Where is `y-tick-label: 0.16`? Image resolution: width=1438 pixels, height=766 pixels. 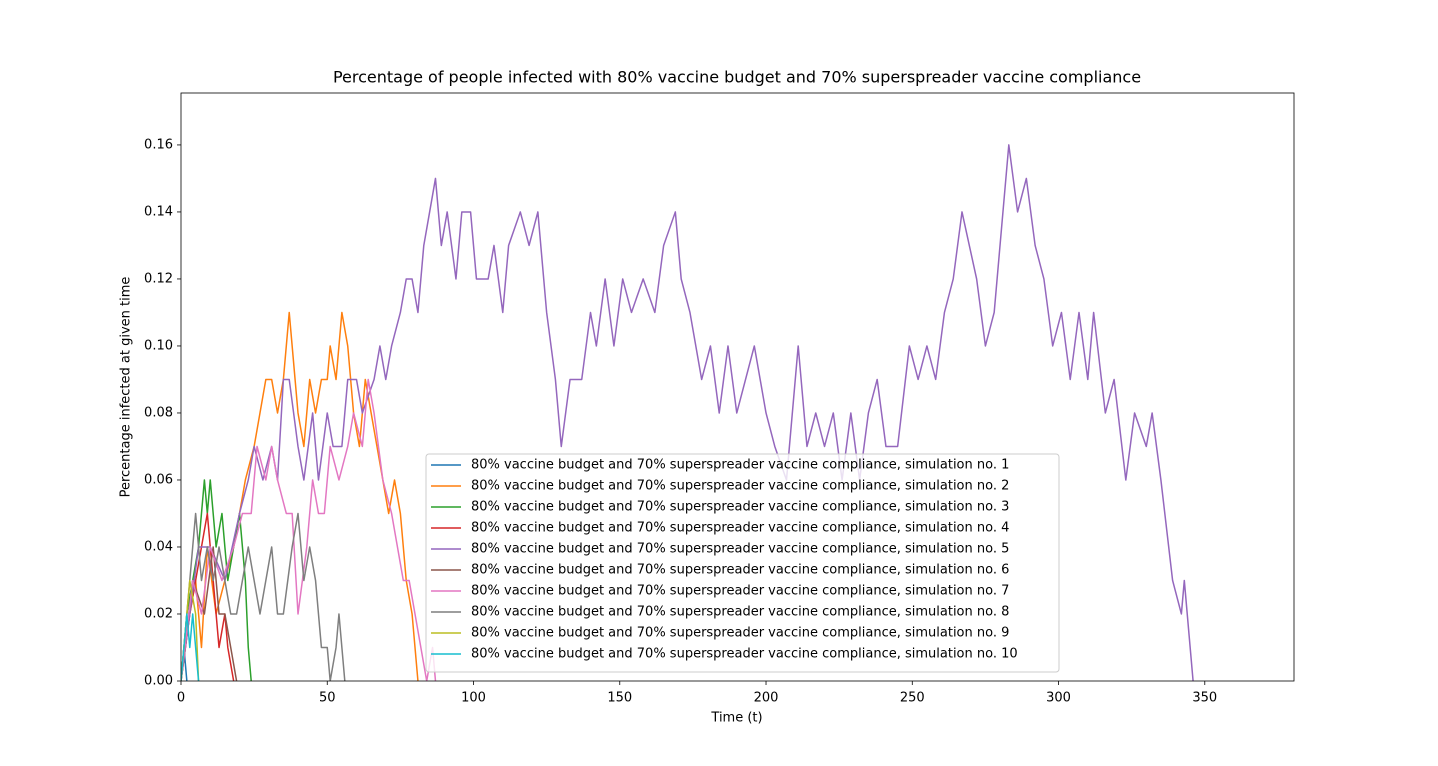
y-tick-label: 0.16 is located at coordinates (158, 144).